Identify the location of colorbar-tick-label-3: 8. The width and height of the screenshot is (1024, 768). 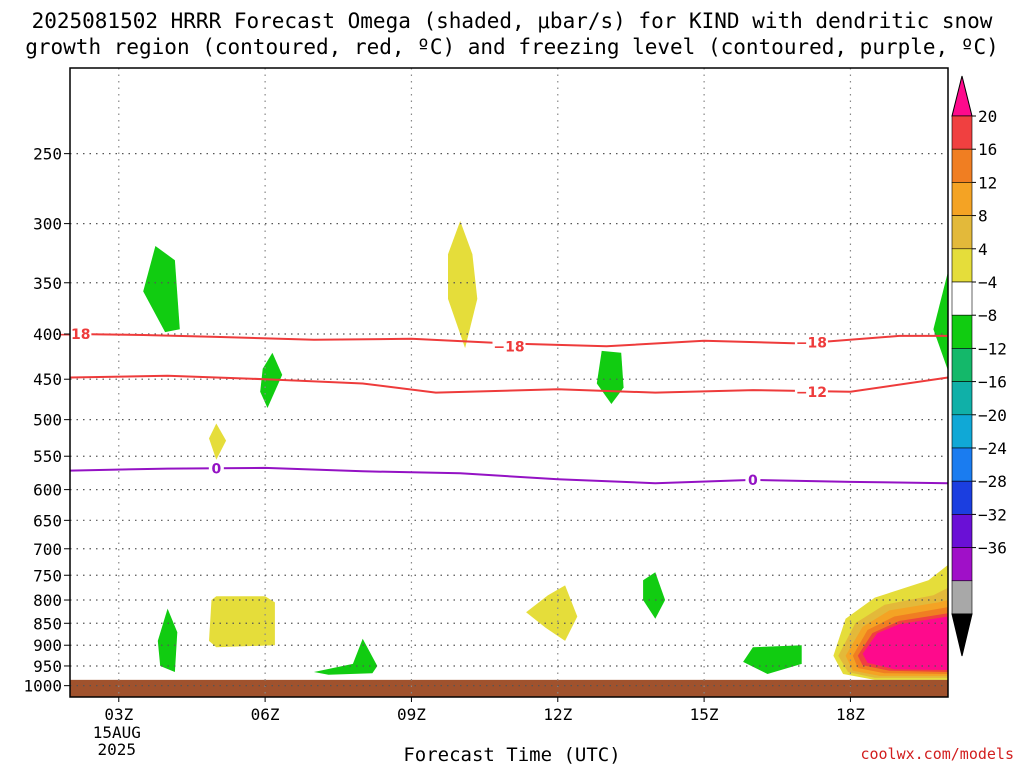
(983, 216).